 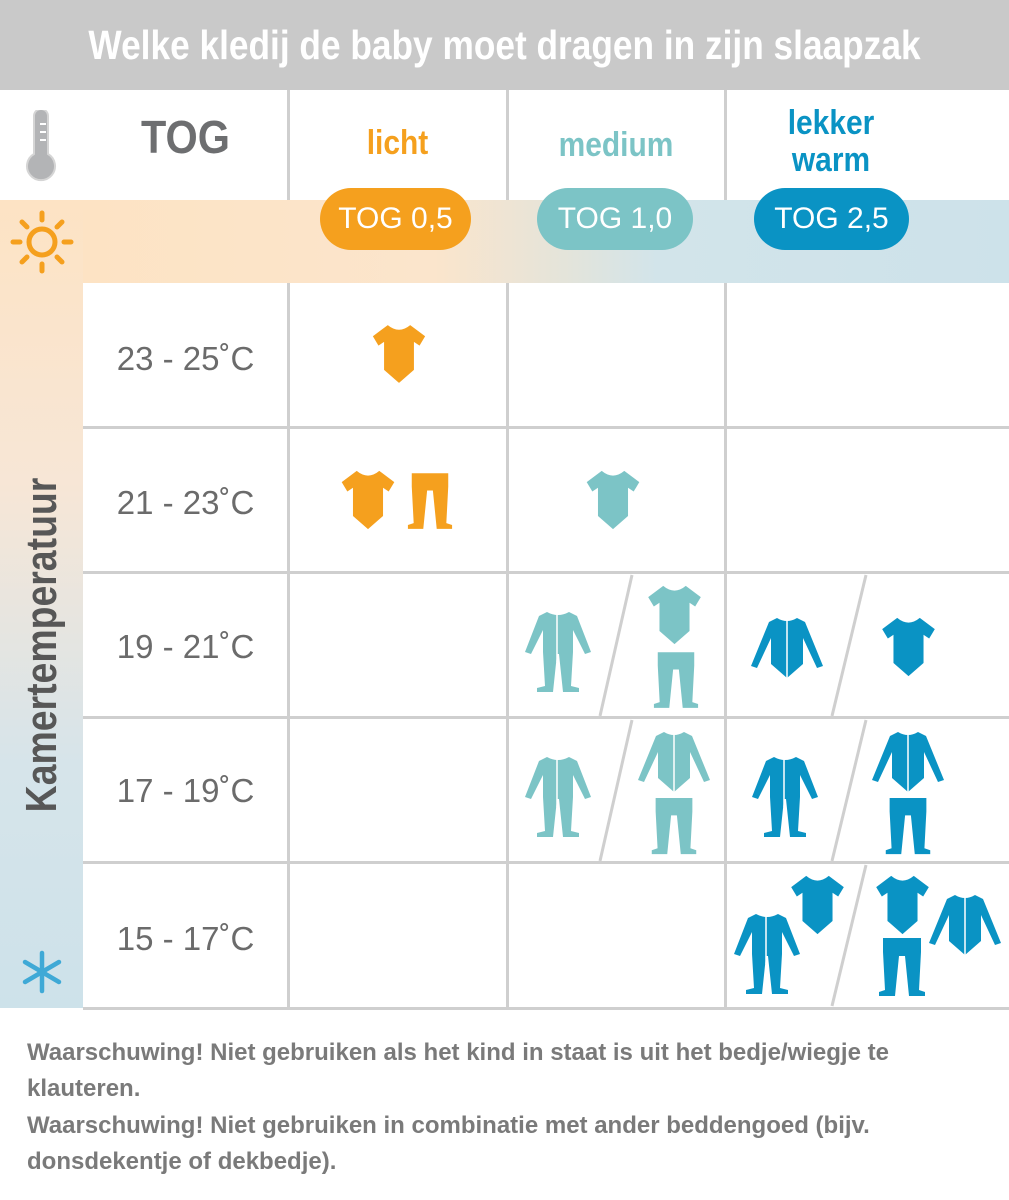 I want to click on category-medium: medium, so click(x=616, y=145).